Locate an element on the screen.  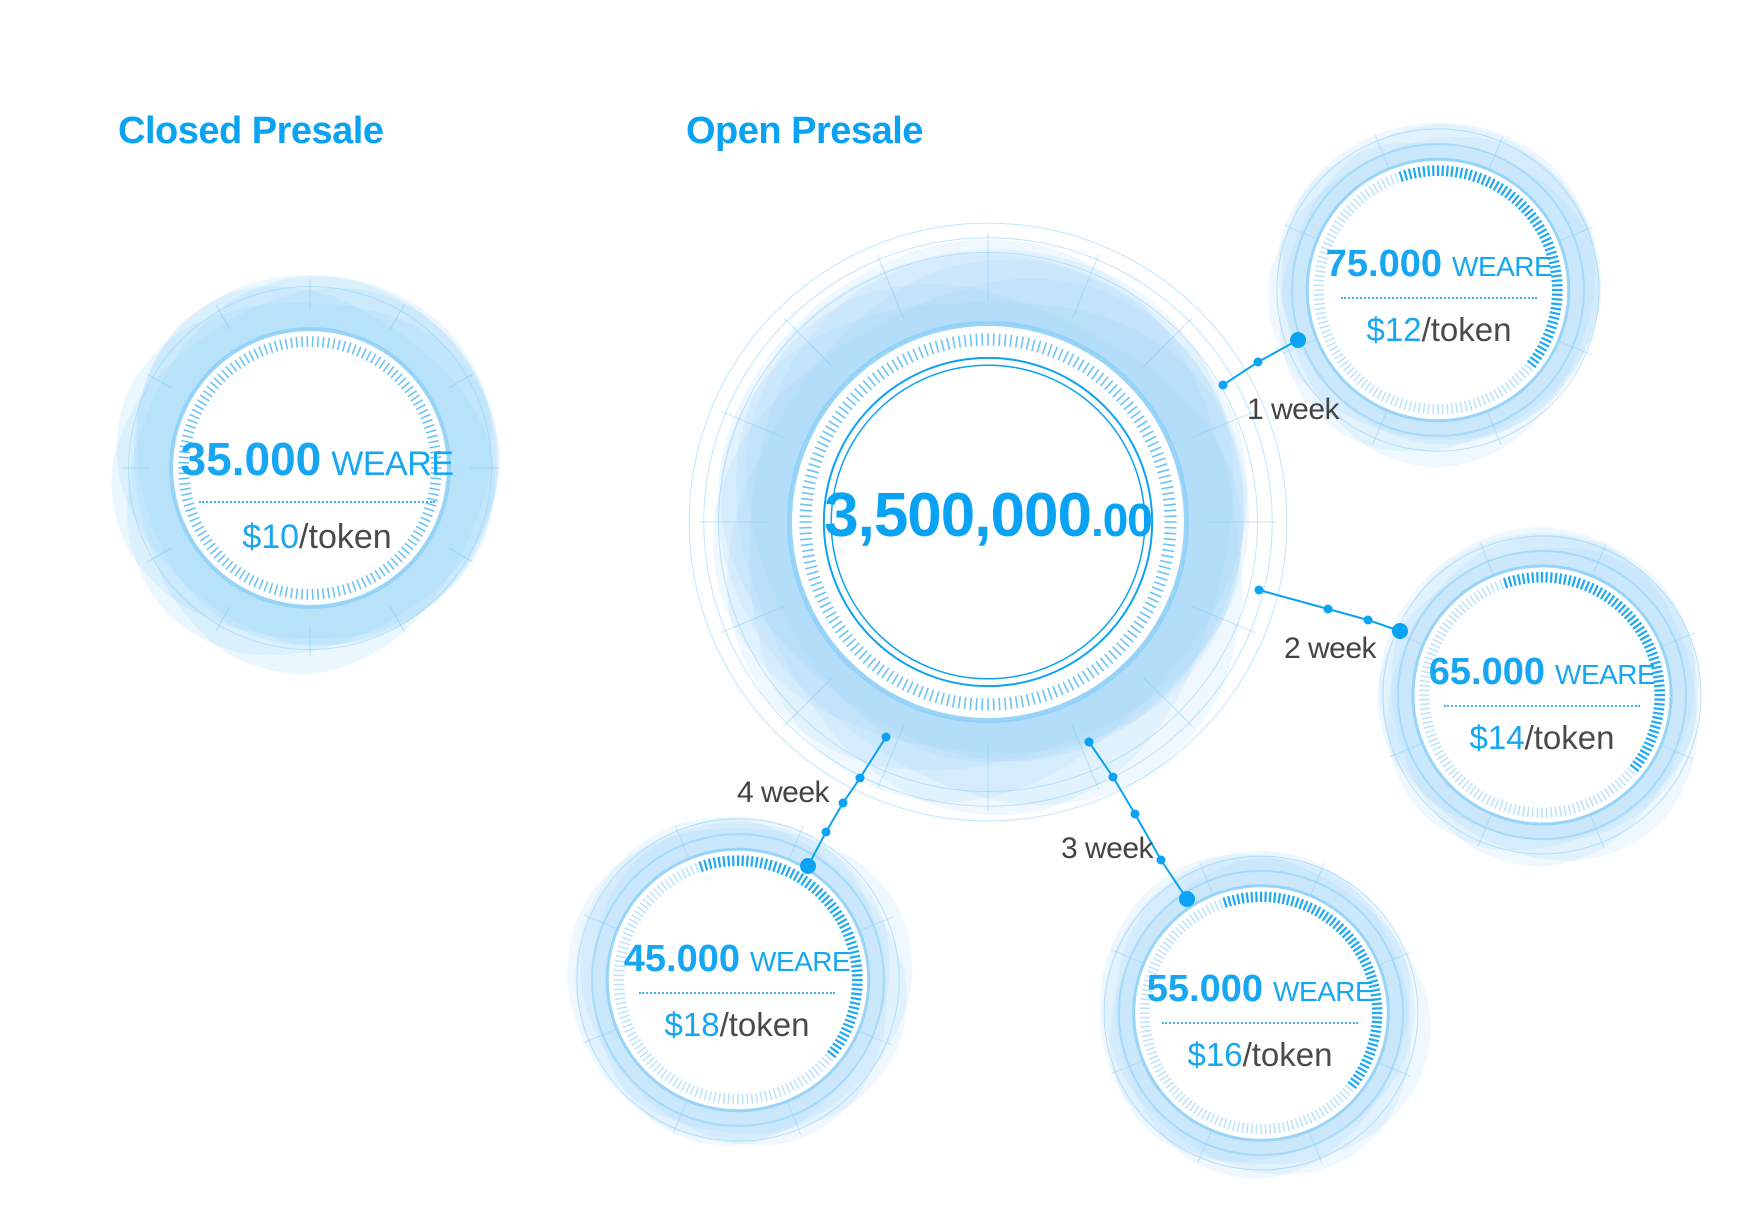
week-3-divider is located at coordinates (1260, 1023).